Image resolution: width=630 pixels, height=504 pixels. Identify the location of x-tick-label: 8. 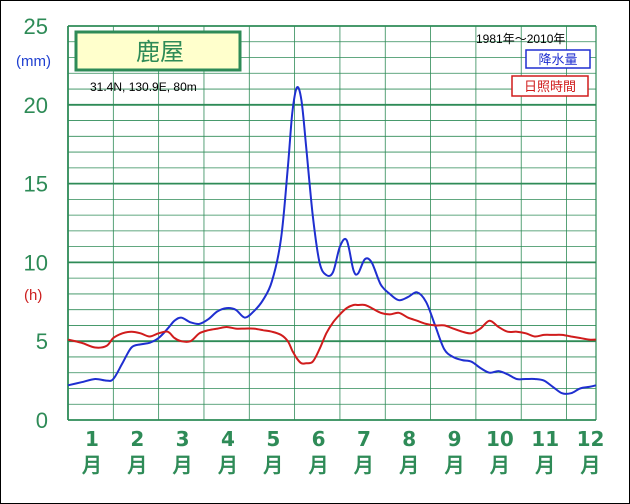
(409, 439).